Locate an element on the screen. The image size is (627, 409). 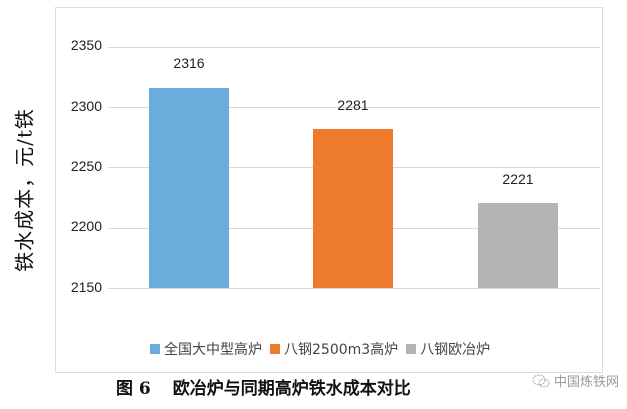
legend-item-national: 全国大中型高炉 is located at coordinates (206, 349).